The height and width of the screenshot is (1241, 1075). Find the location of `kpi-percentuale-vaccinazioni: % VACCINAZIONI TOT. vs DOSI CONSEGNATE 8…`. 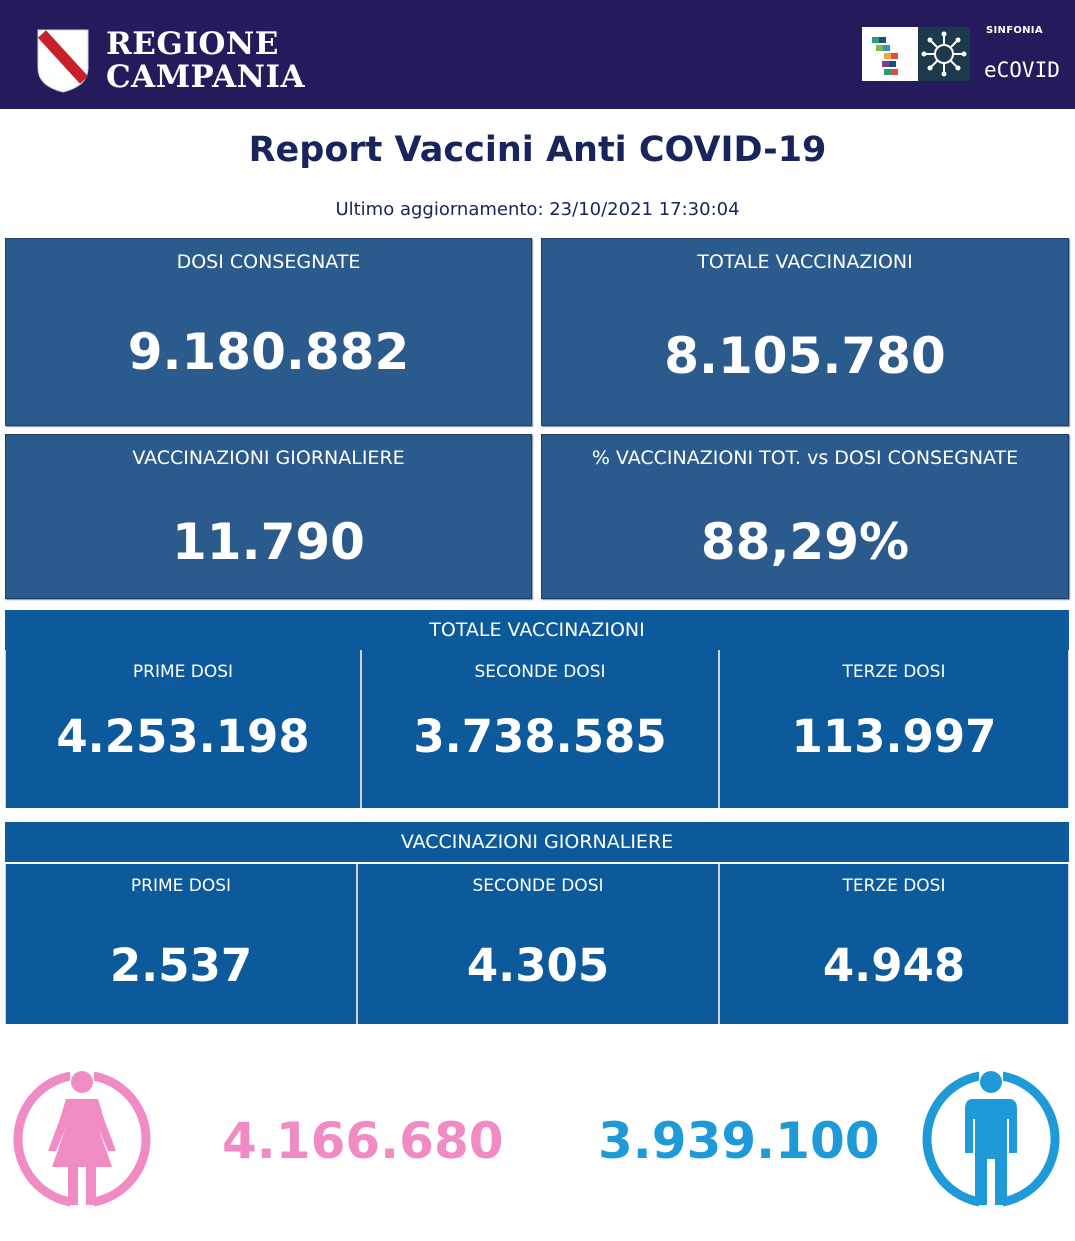

kpi-percentuale-vaccinazioni: % VACCINAZIONI TOT. vs DOSI CONSEGNATE 8… is located at coordinates (805, 516).